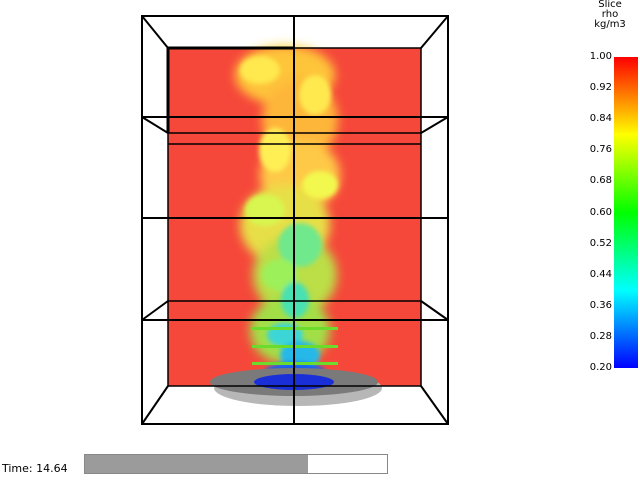  What do you see at coordinates (600, 305) in the screenshot?
I see `colorbar-tick-label: 0.36` at bounding box center [600, 305].